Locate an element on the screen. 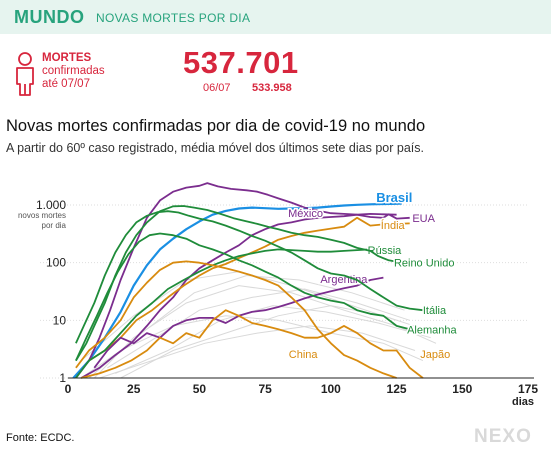 The width and height of the screenshot is (551, 451). series-label: Rússia is located at coordinates (385, 251).